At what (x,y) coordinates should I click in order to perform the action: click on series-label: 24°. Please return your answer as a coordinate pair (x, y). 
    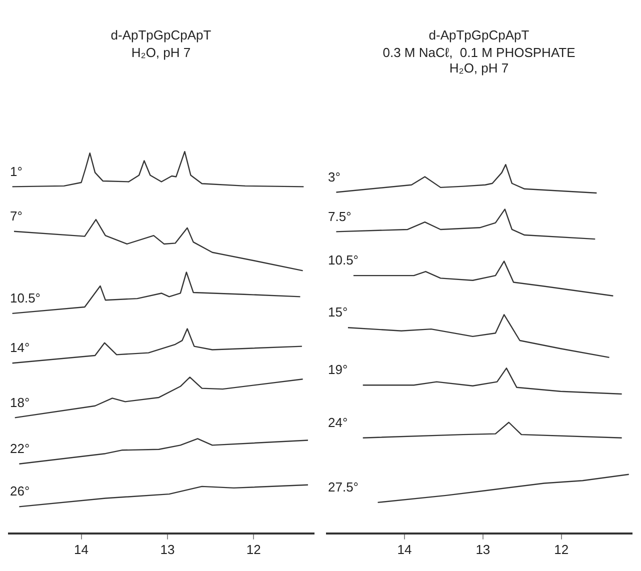
    Looking at the image, I should click on (338, 422).